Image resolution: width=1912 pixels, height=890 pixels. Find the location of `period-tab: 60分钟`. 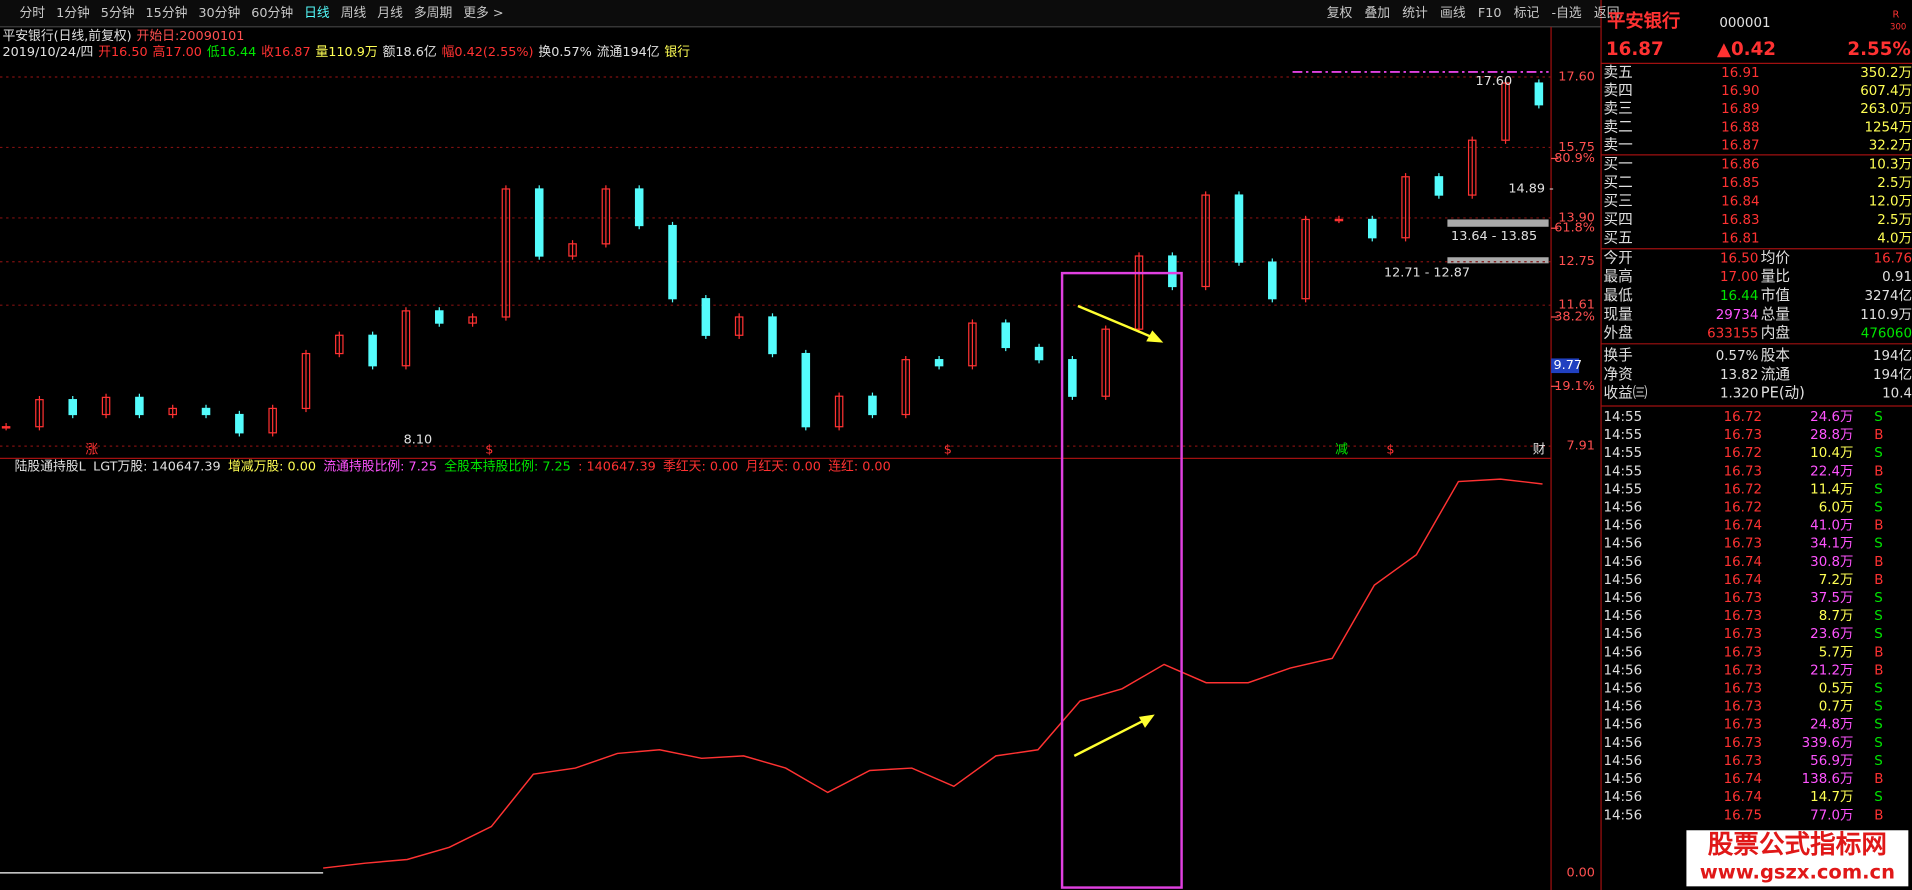

period-tab: 60分钟 is located at coordinates (272, 13).